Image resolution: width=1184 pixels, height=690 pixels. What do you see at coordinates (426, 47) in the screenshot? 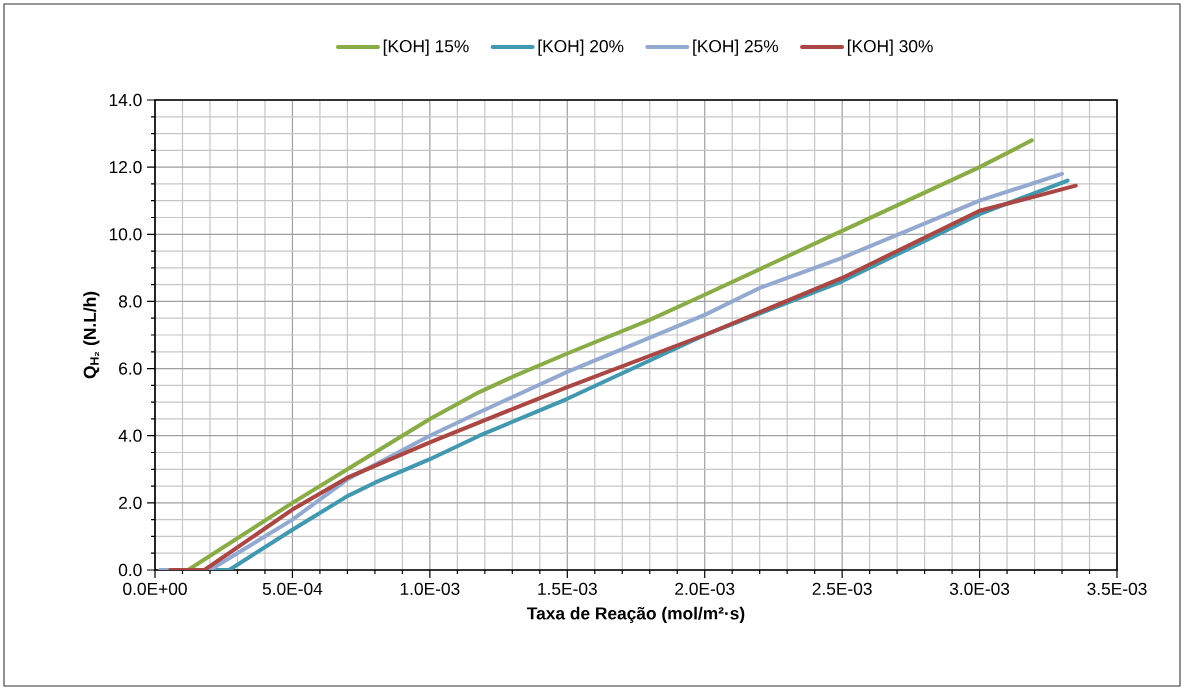
I see `legend-label: [KOH] 15%` at bounding box center [426, 47].